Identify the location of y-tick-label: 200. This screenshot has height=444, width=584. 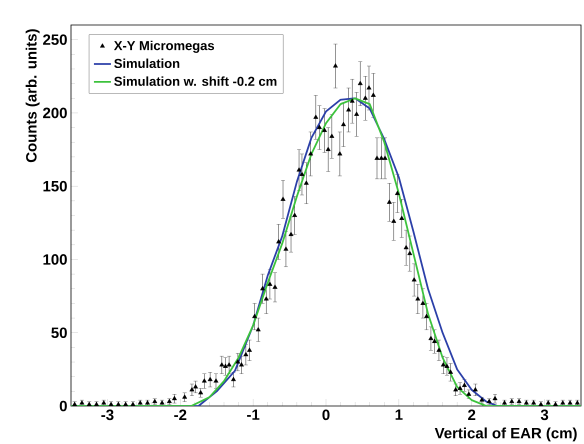
(55, 113).